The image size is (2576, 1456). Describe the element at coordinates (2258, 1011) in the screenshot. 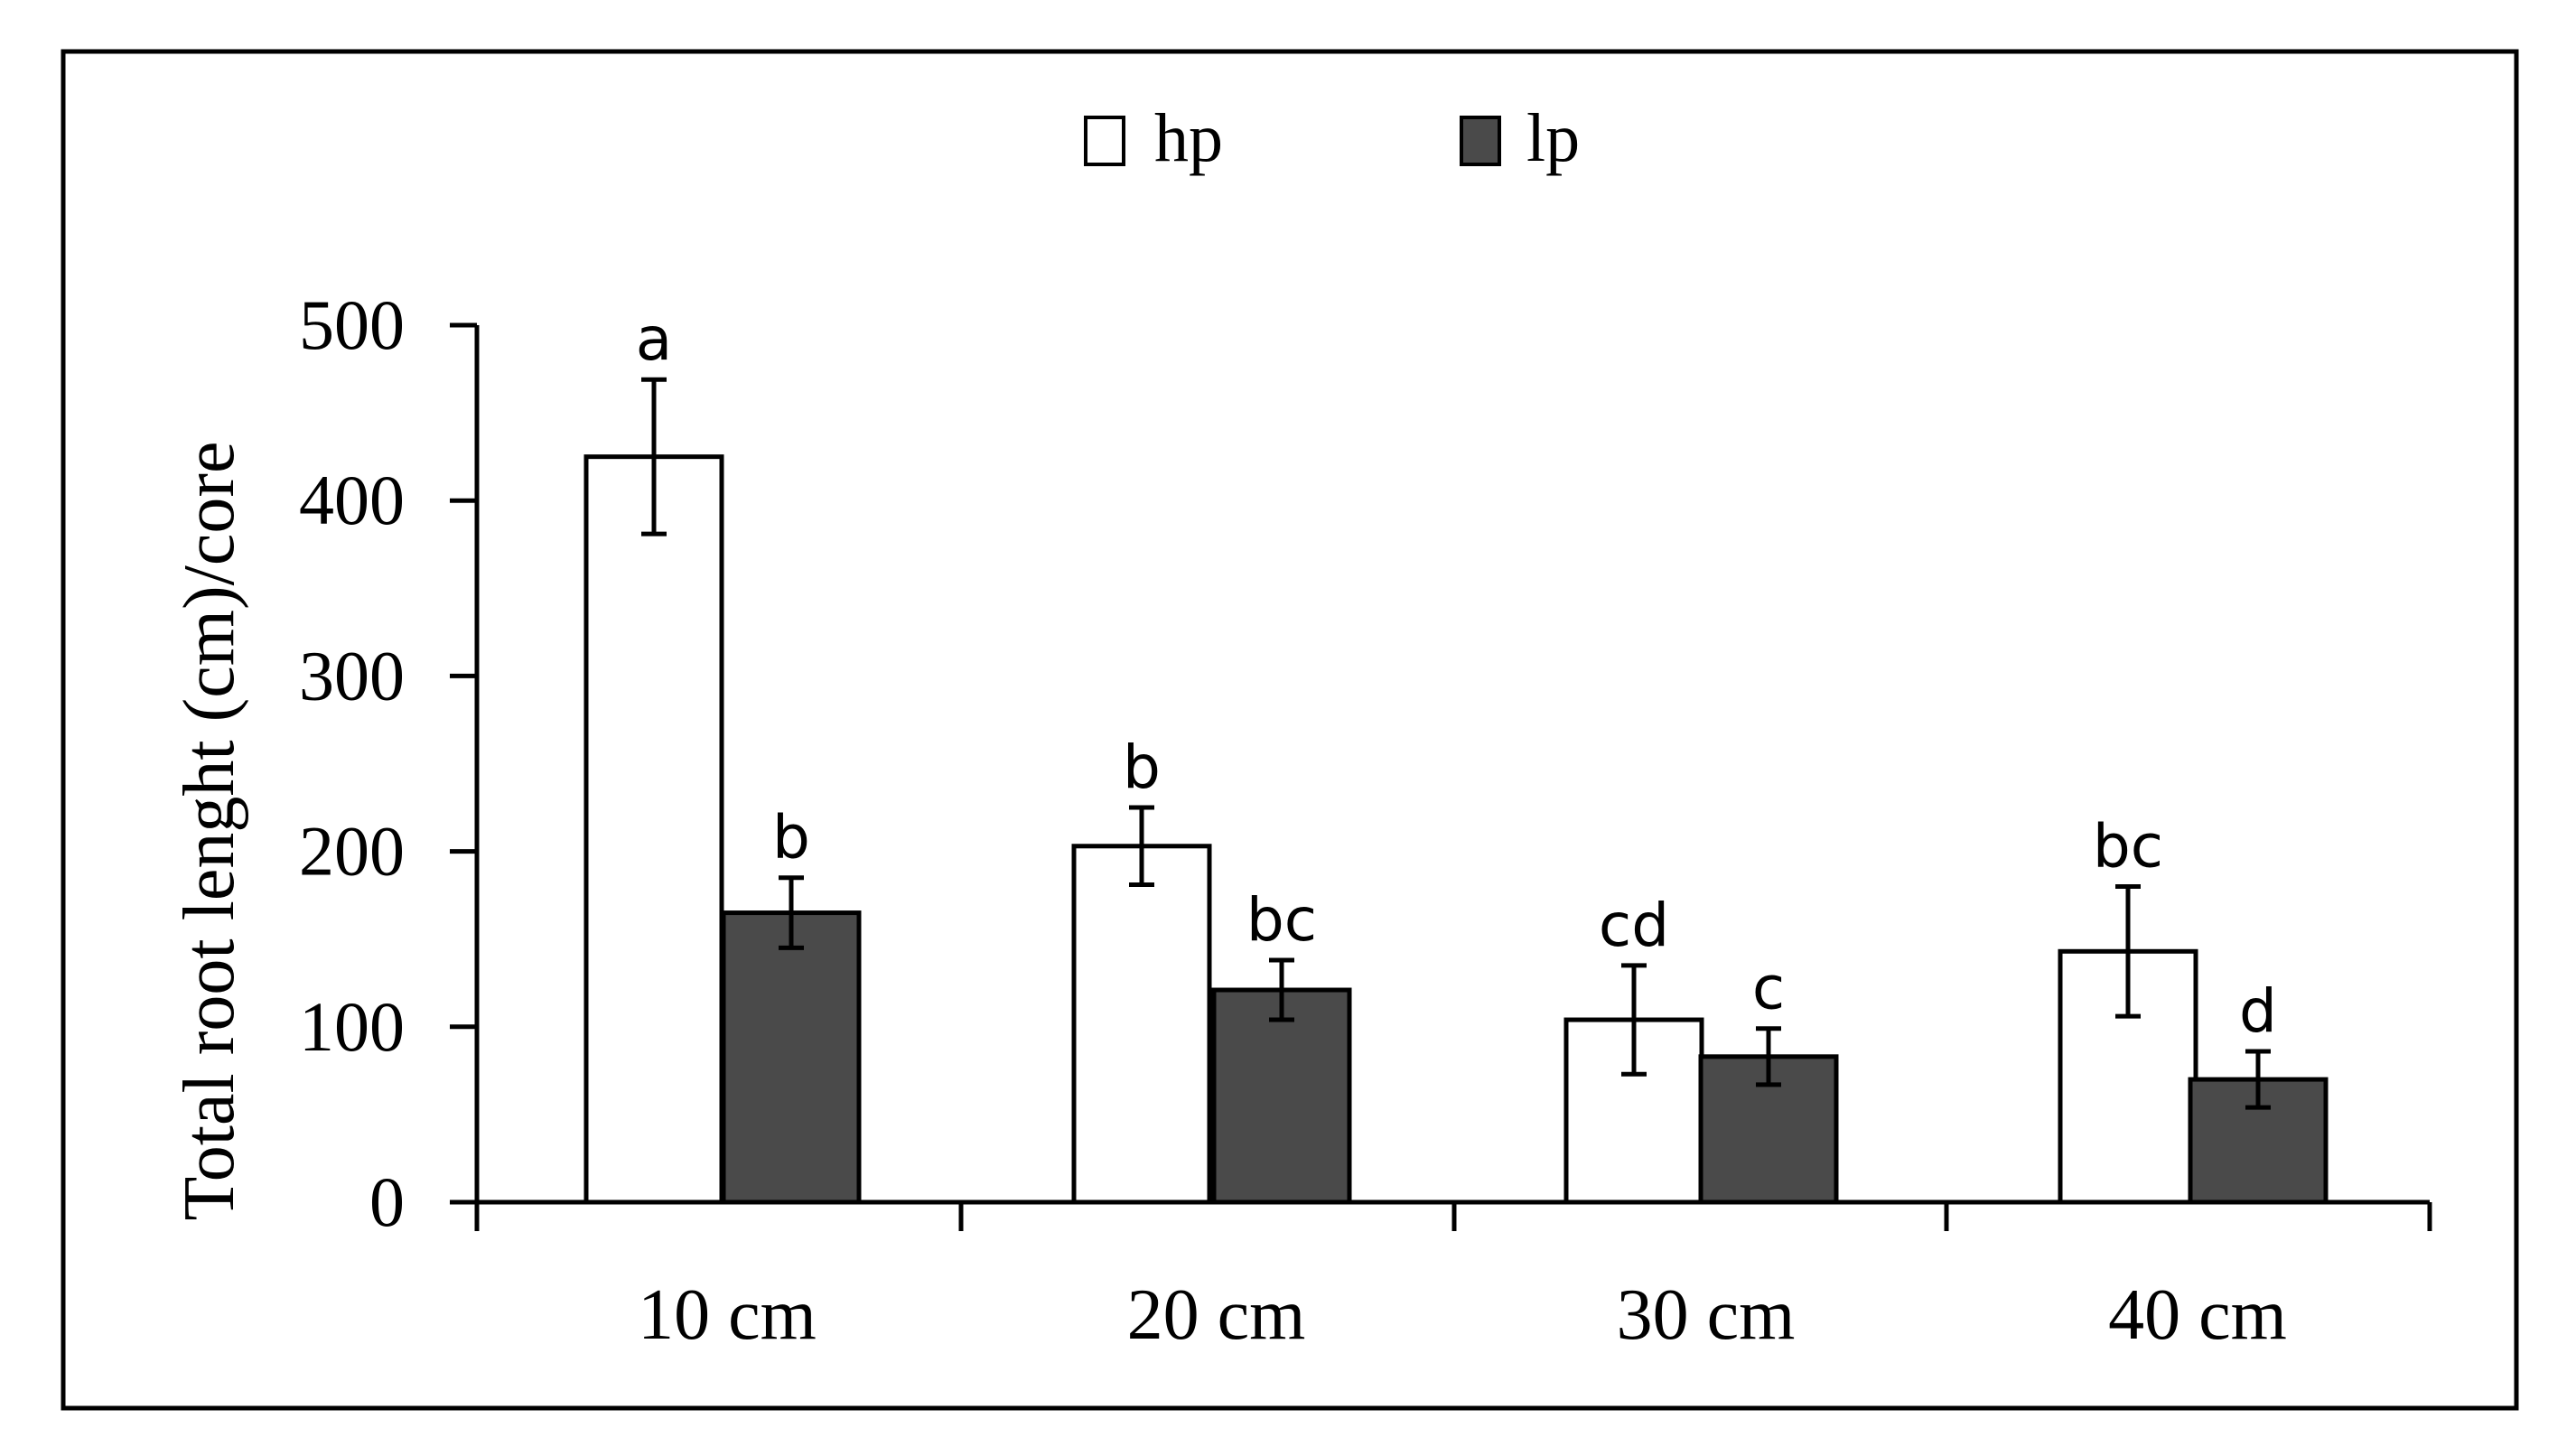

I see `significance-label: d` at that location.